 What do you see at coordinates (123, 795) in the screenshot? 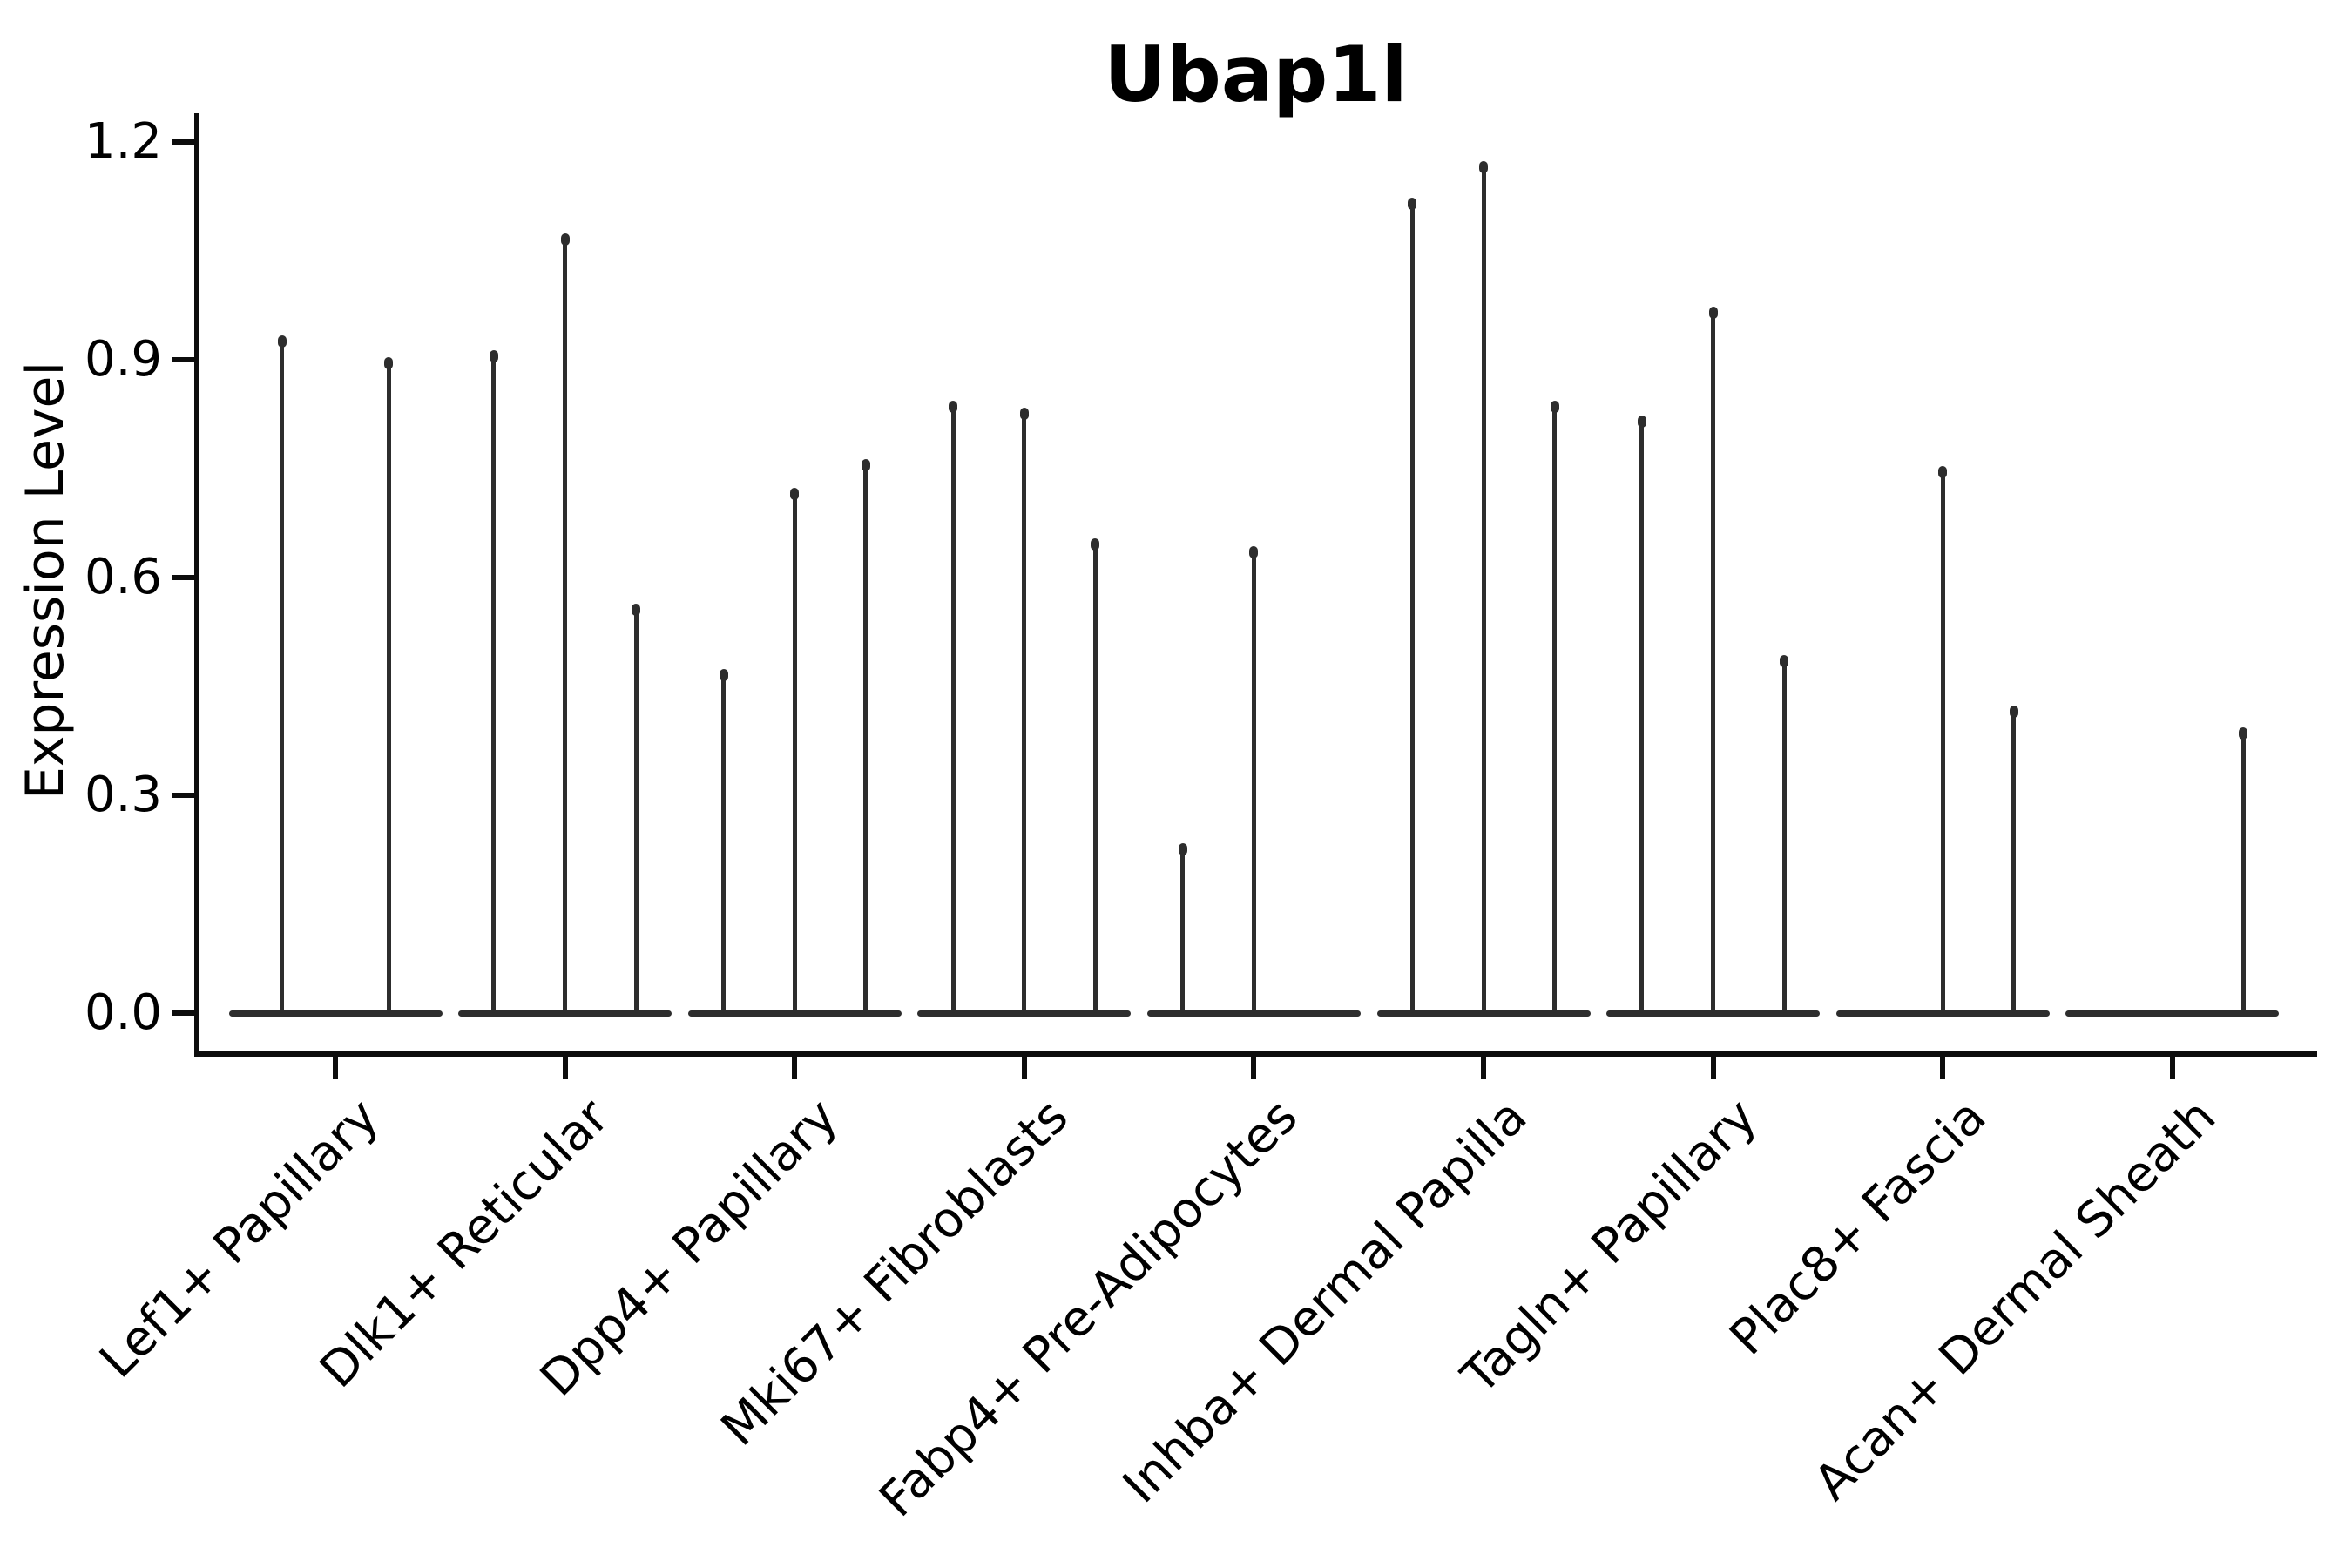
I see `y-tick-label: 0.3` at bounding box center [123, 795].